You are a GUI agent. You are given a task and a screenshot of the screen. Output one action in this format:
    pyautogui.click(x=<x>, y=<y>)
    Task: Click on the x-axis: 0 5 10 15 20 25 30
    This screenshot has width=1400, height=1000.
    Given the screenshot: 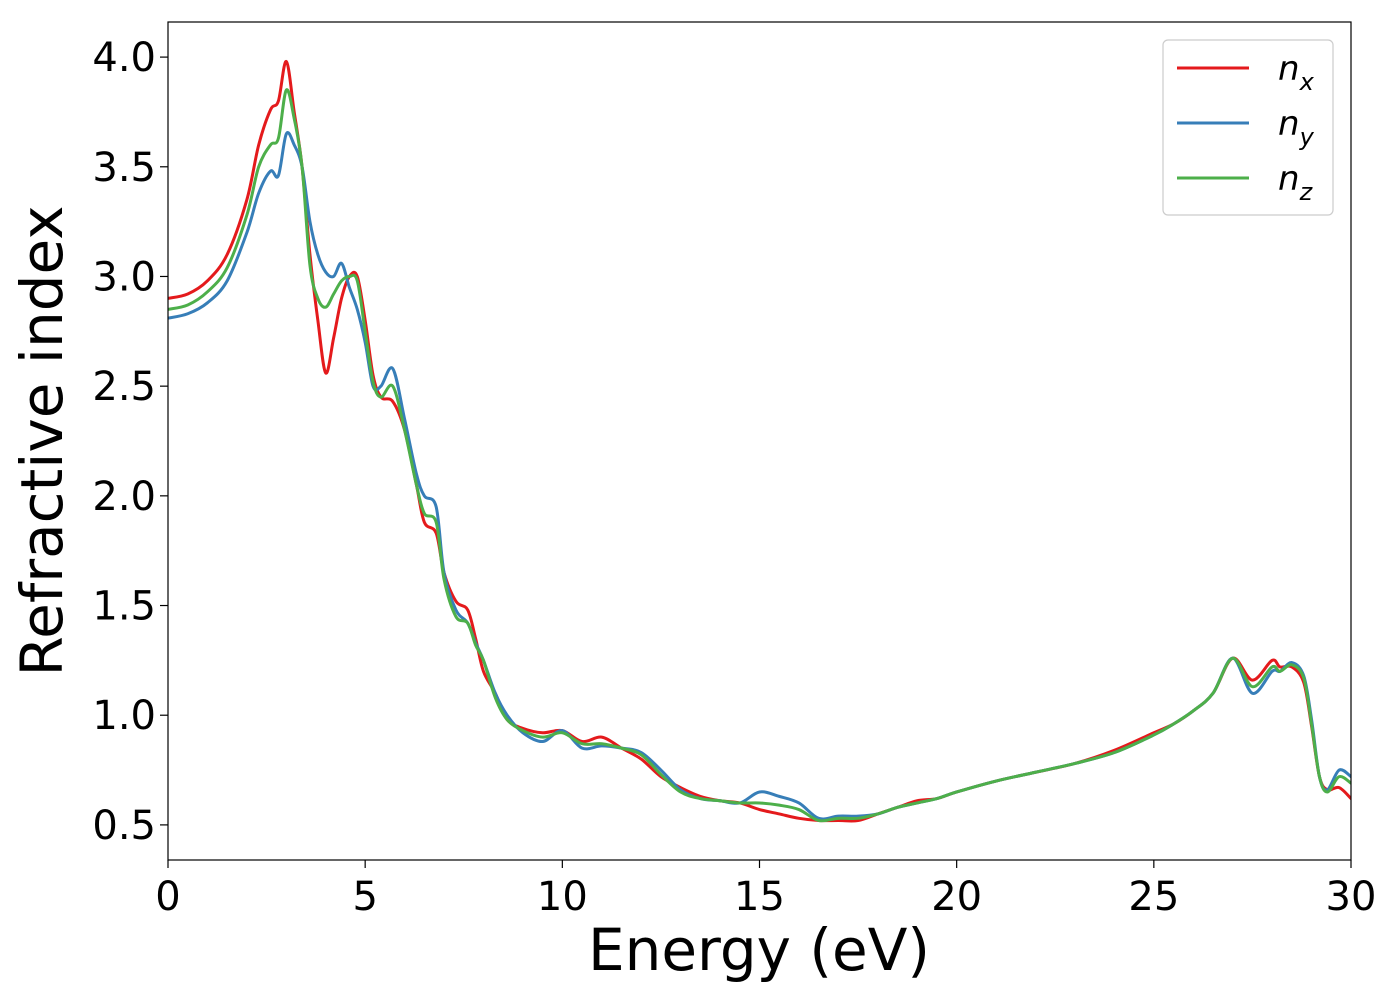 What is the action you would take?
    pyautogui.click(x=765, y=890)
    